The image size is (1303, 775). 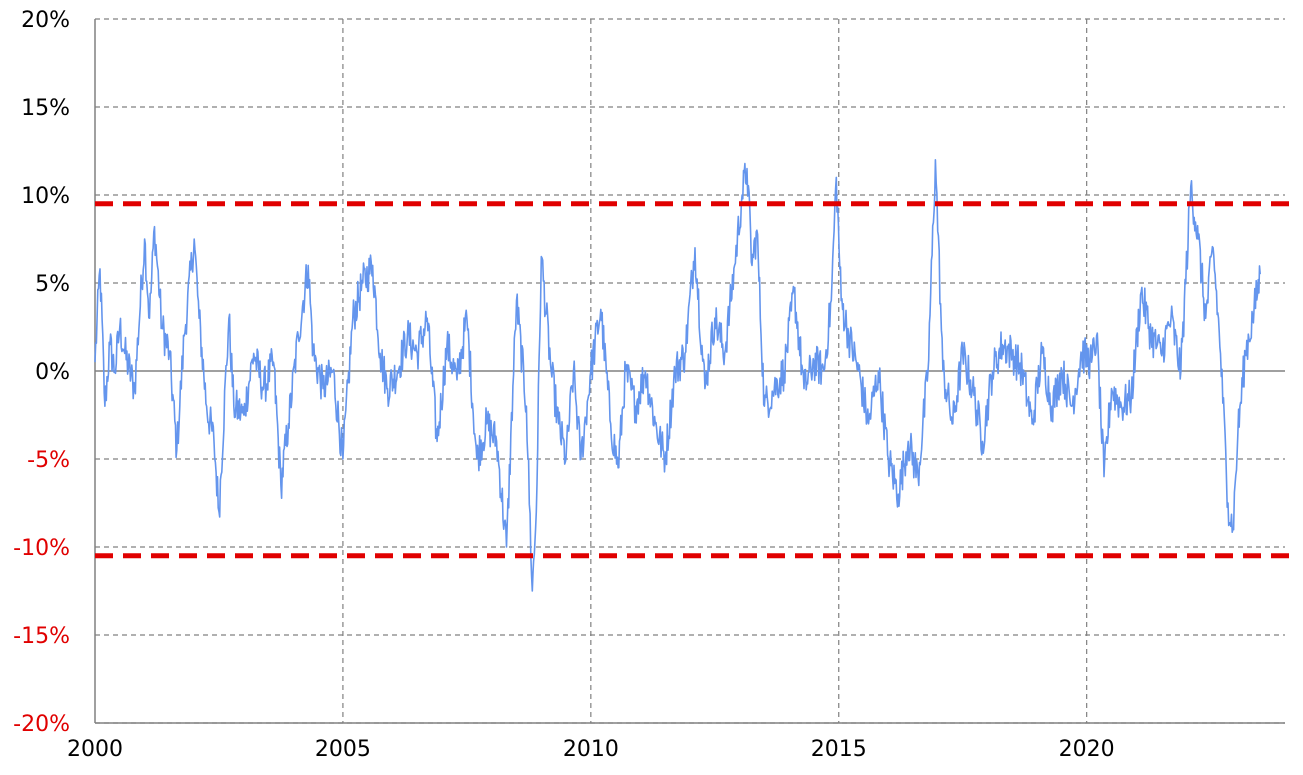 I want to click on y-tick-label: -5%, so click(x=48, y=460).